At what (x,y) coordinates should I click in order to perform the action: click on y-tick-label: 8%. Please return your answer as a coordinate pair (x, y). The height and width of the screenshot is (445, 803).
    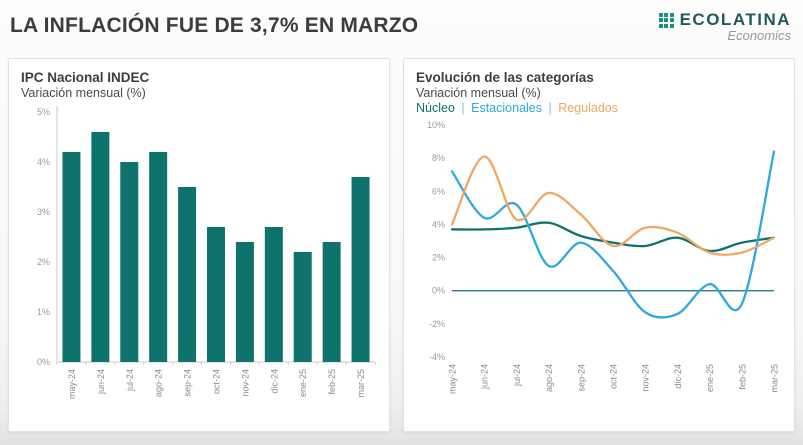
    Looking at the image, I should click on (438, 158).